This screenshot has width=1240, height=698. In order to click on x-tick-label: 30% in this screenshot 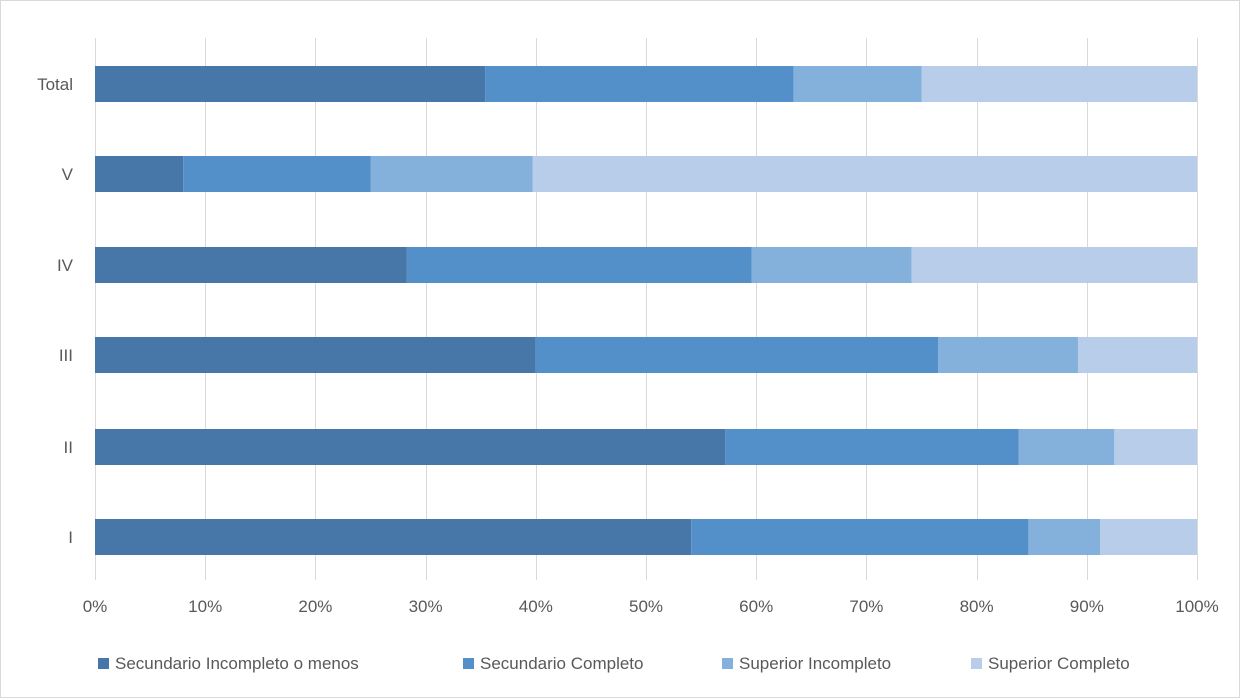, I will do `click(426, 606)`.